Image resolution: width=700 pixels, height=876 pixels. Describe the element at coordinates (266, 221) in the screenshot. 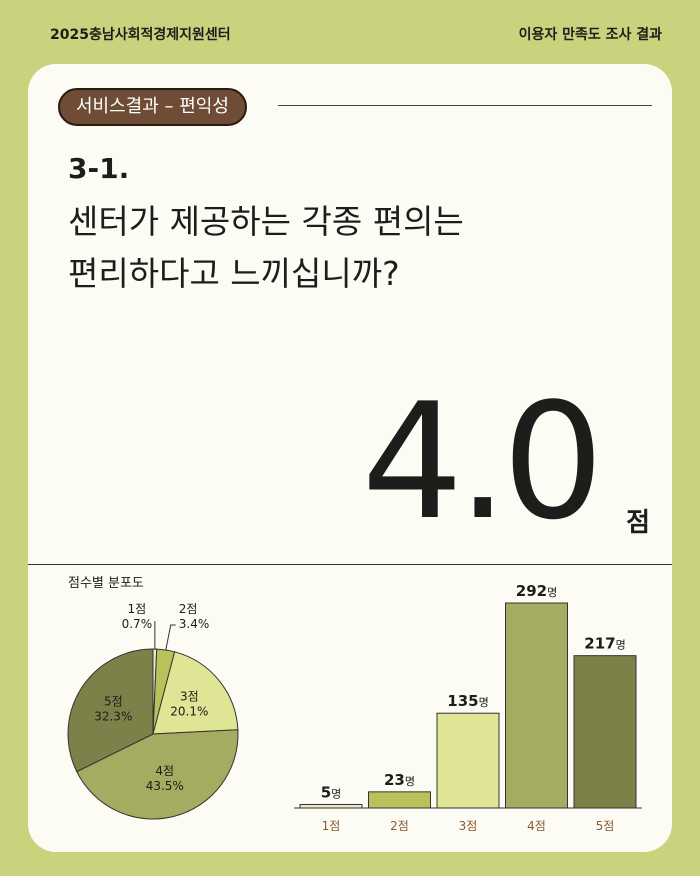

I see `question-line-1: 센터가 제공하는 각종 편의는` at that location.